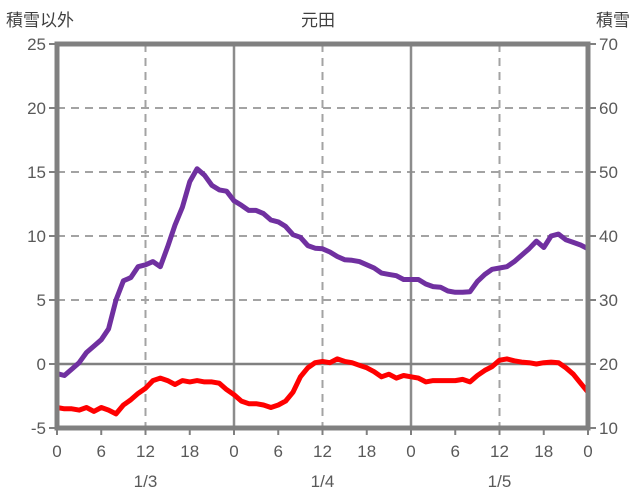 The height and width of the screenshot is (501, 636). I want to click on right-axis-tick-label: 30, so click(608, 300).